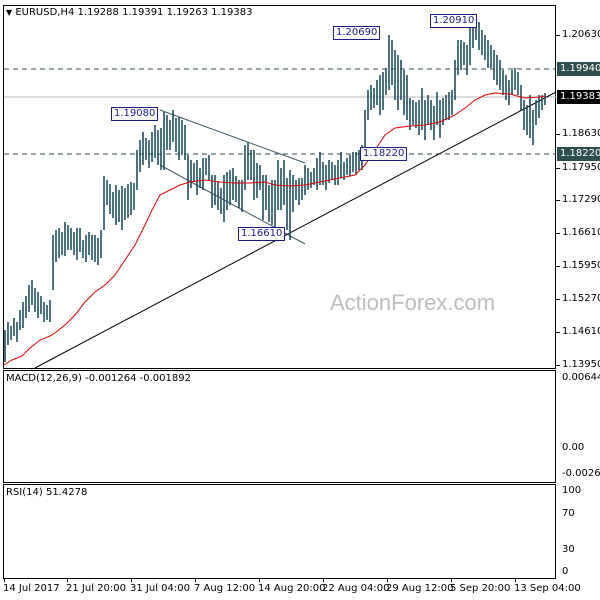 Image resolution: width=600 pixels, height=600 pixels. What do you see at coordinates (581, 232) in the screenshot?
I see `price-label: 1.16610` at bounding box center [581, 232].